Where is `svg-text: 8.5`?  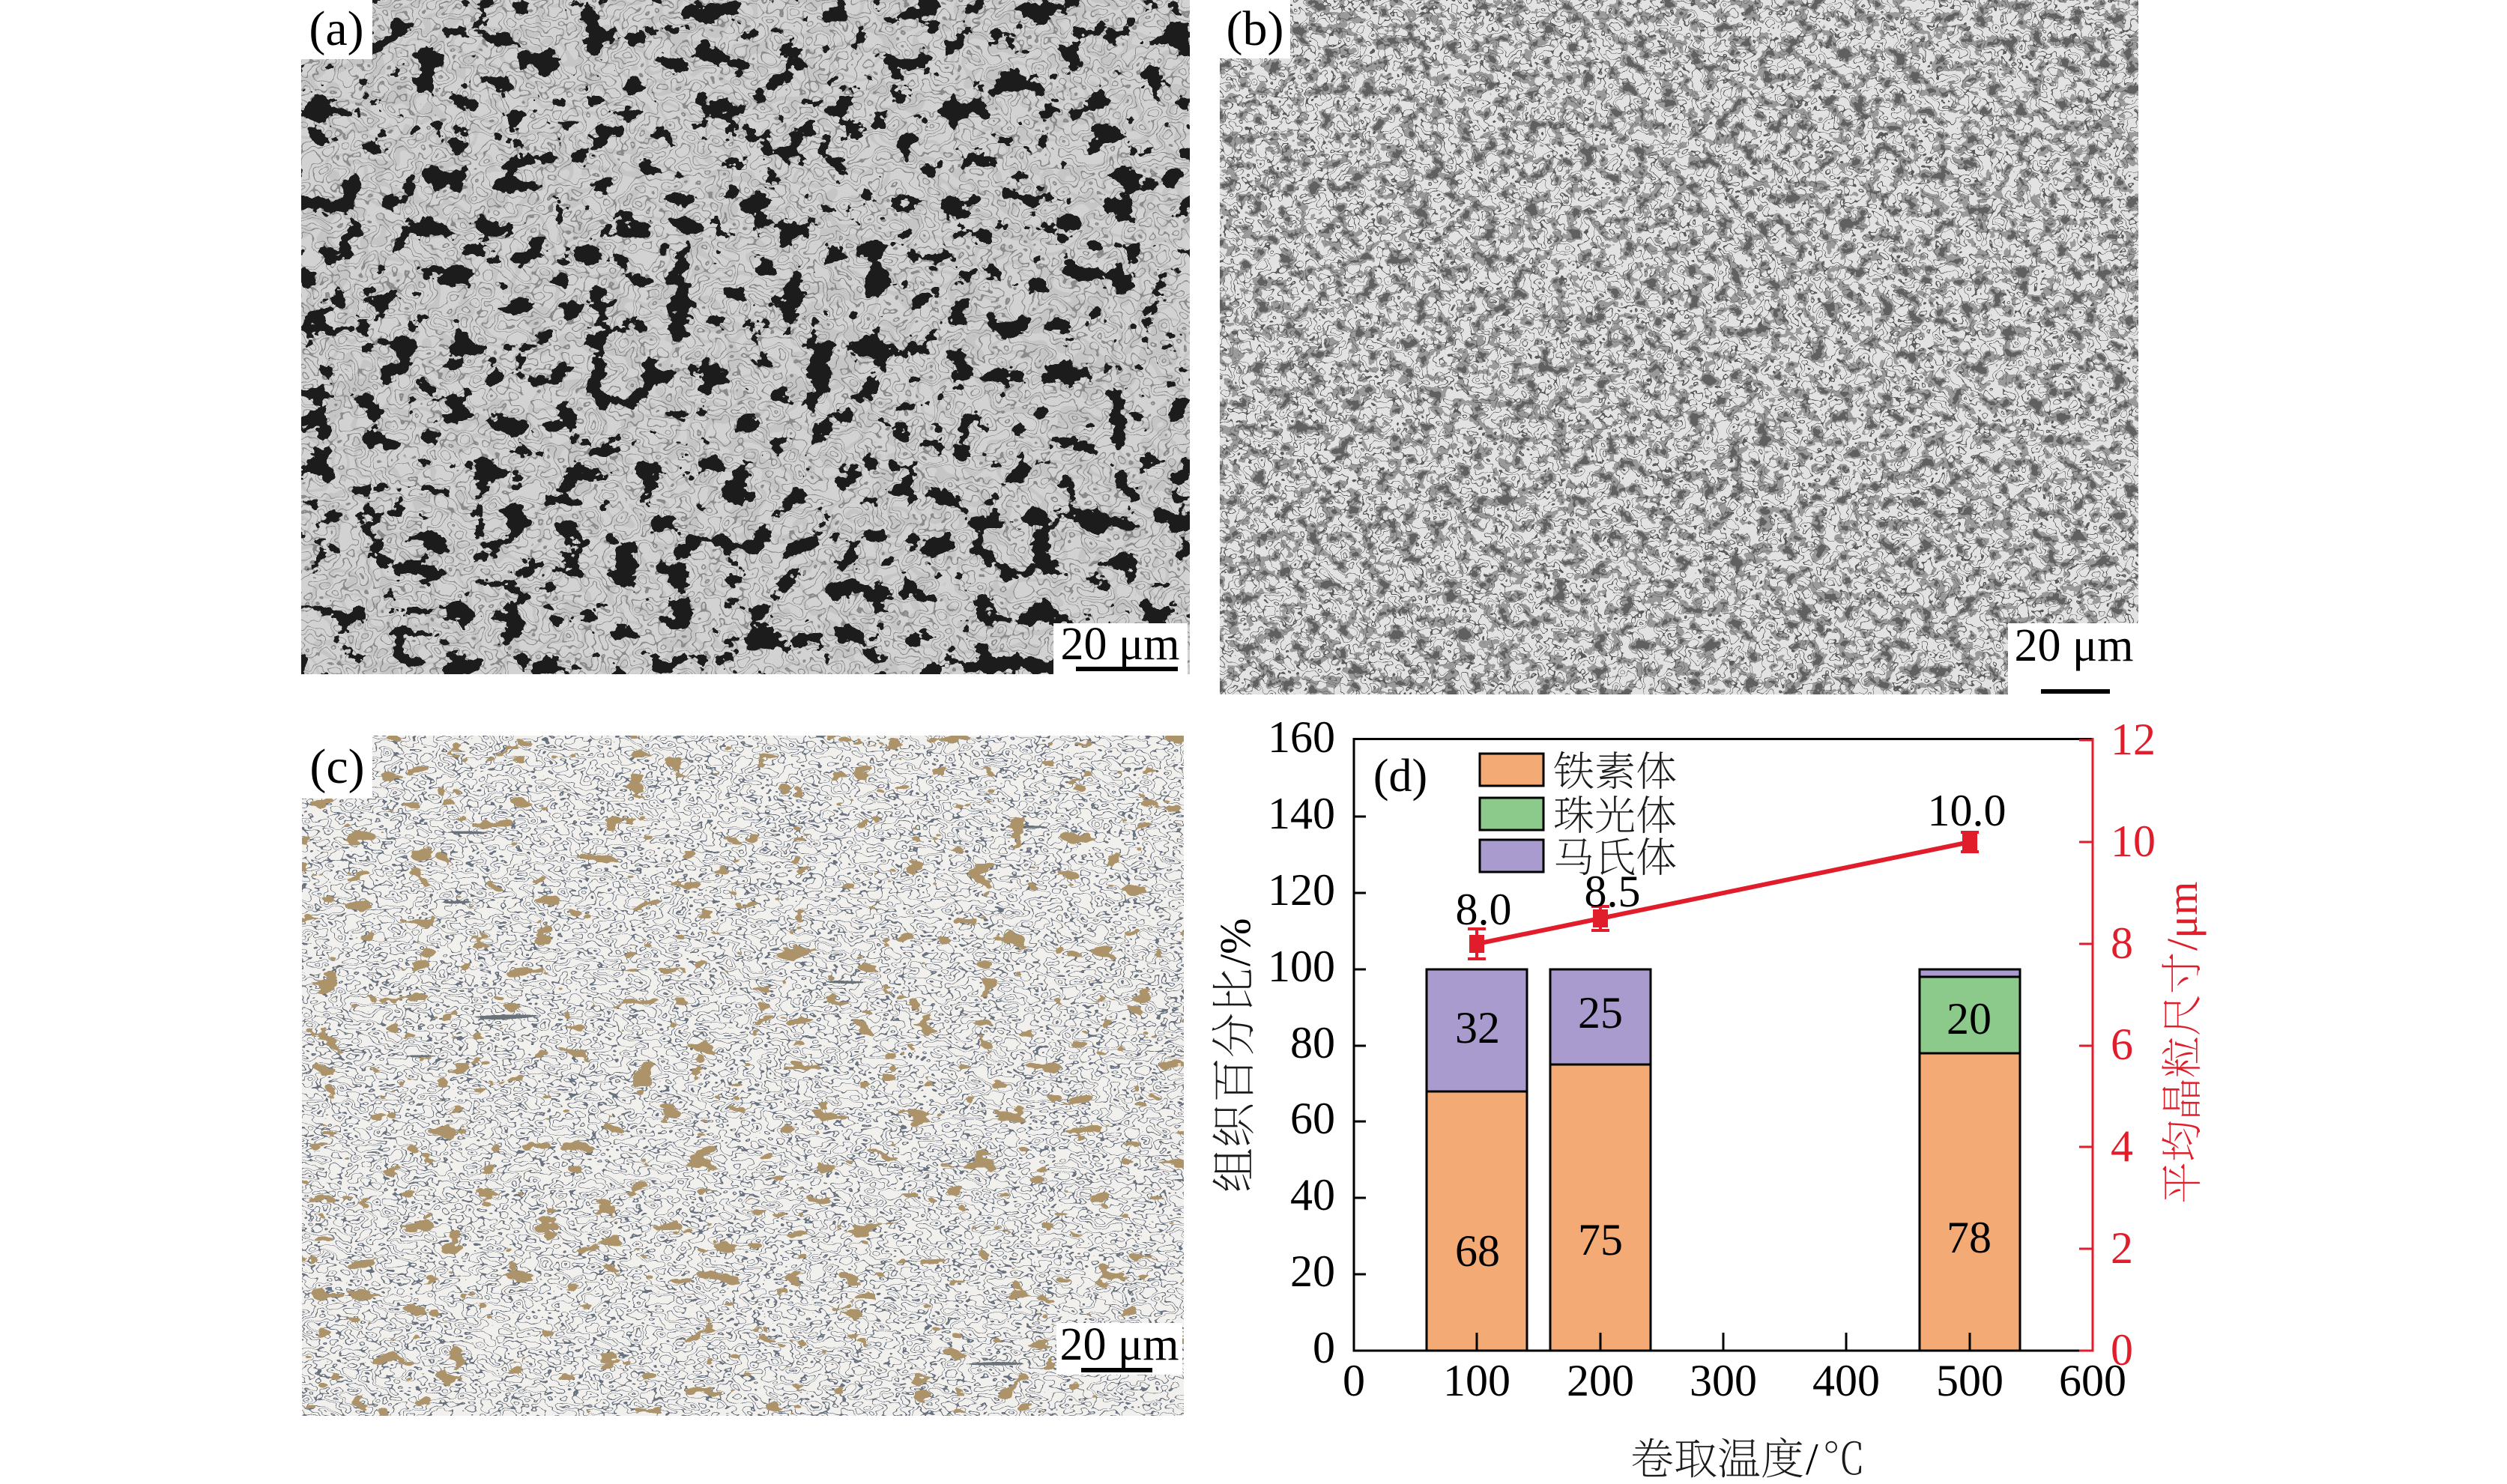 svg-text: 8.5 is located at coordinates (1613, 892).